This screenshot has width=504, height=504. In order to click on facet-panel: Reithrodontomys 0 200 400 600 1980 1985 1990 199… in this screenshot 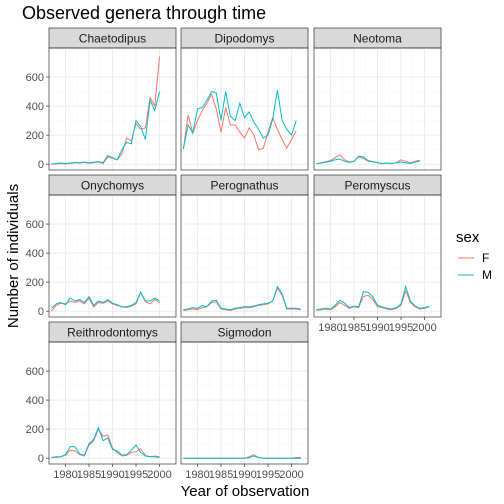, I will do `click(101, 401)`.